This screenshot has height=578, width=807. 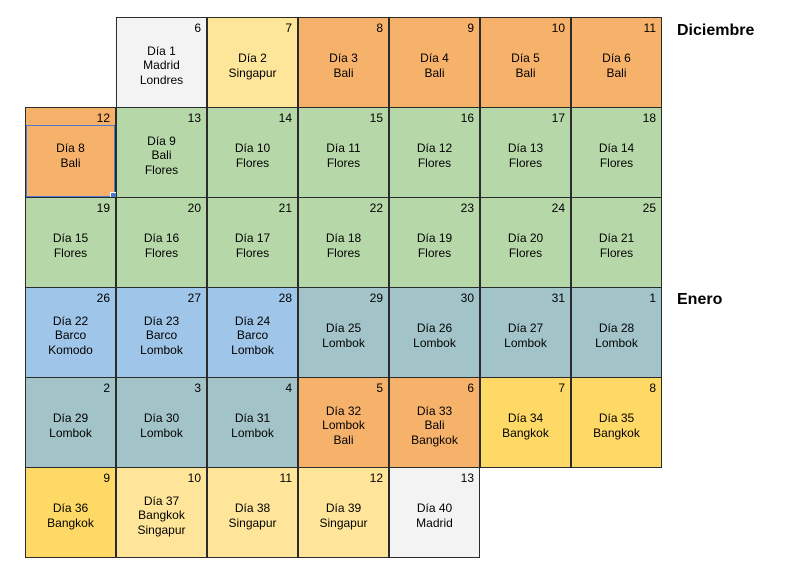 What do you see at coordinates (161, 335) in the screenshot?
I see `location-label: Barco` at bounding box center [161, 335].